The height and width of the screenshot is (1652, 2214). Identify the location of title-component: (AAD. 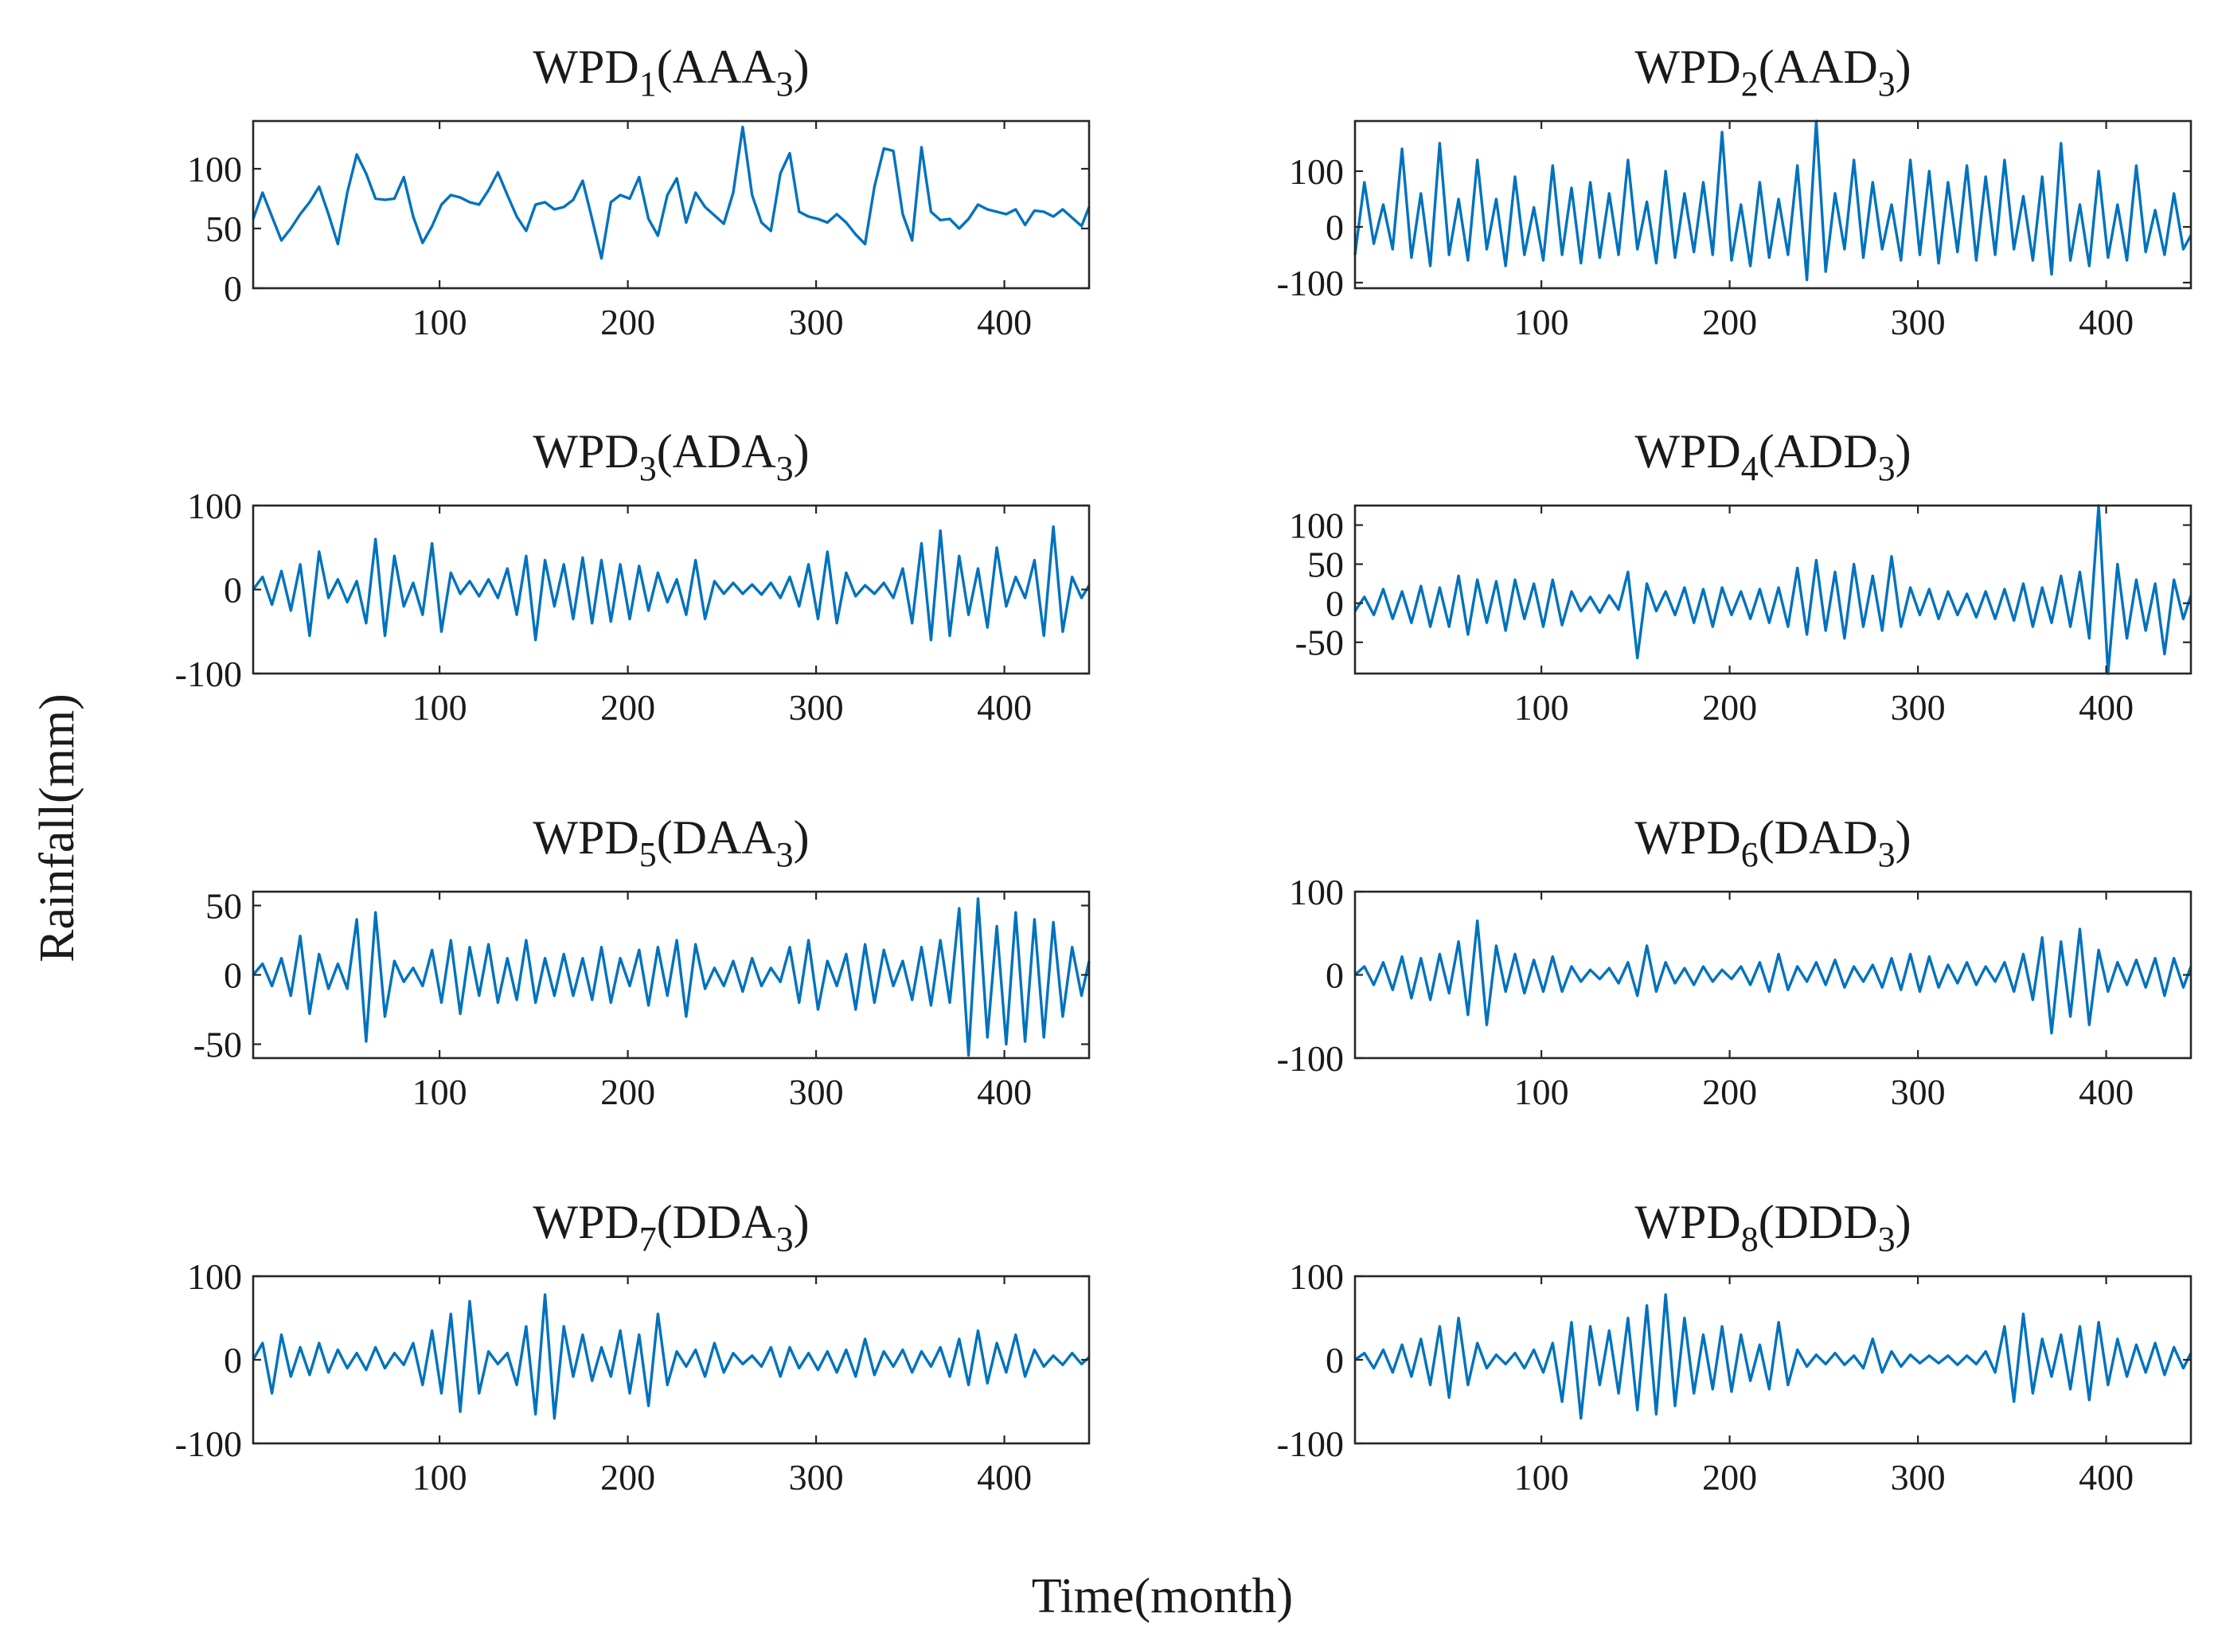
(1818, 67).